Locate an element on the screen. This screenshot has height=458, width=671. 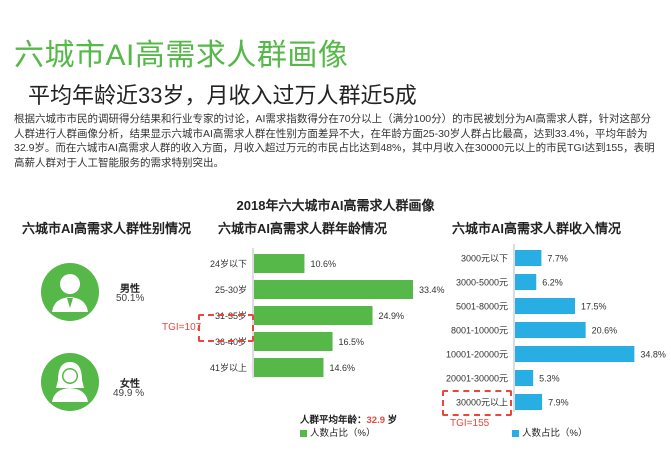
income-legend: 人数占比（%） is located at coordinates (549, 432).